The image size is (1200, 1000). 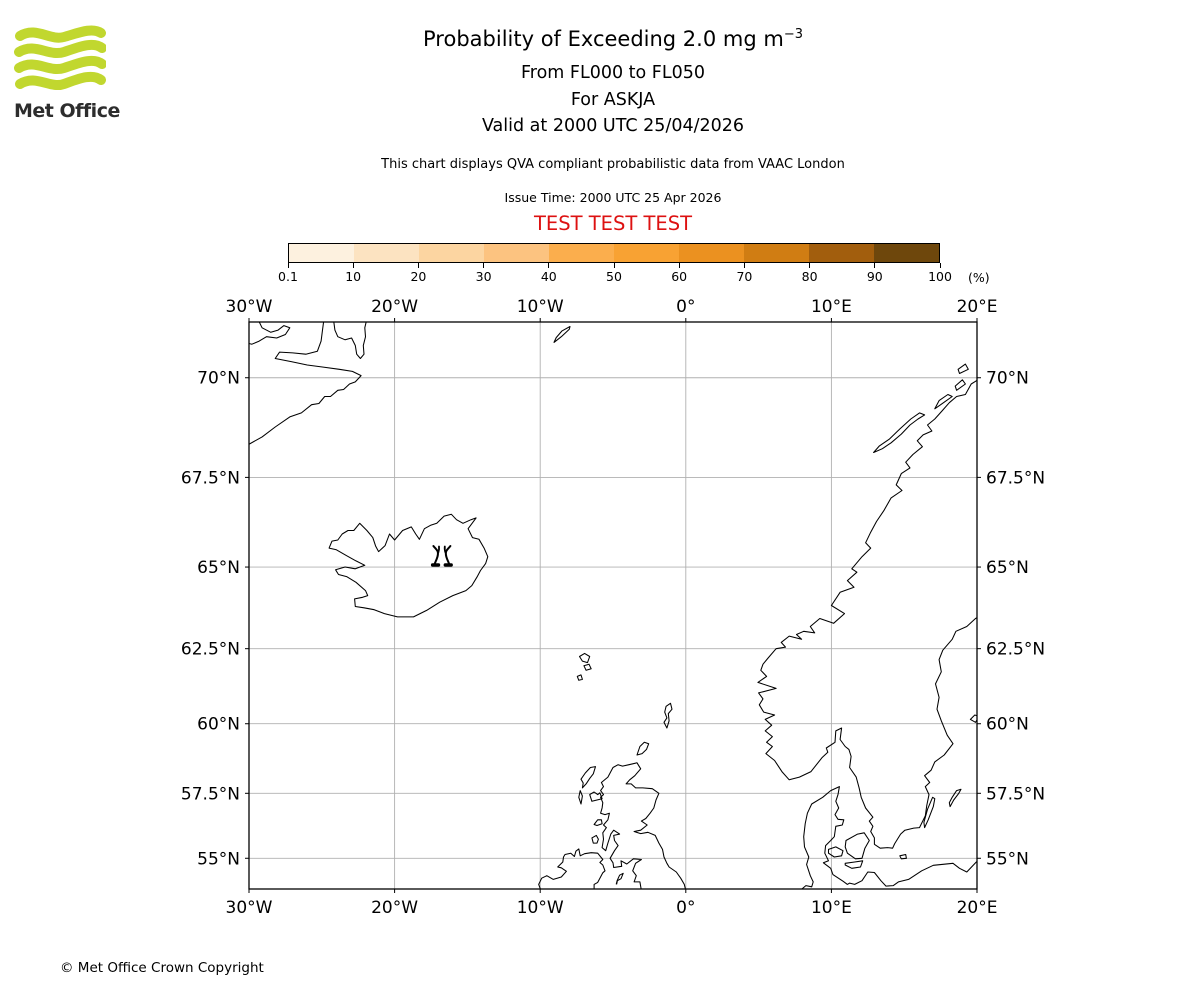 What do you see at coordinates (1007, 379) in the screenshot?
I see `lat-axis-label-right: 70°N` at bounding box center [1007, 379].